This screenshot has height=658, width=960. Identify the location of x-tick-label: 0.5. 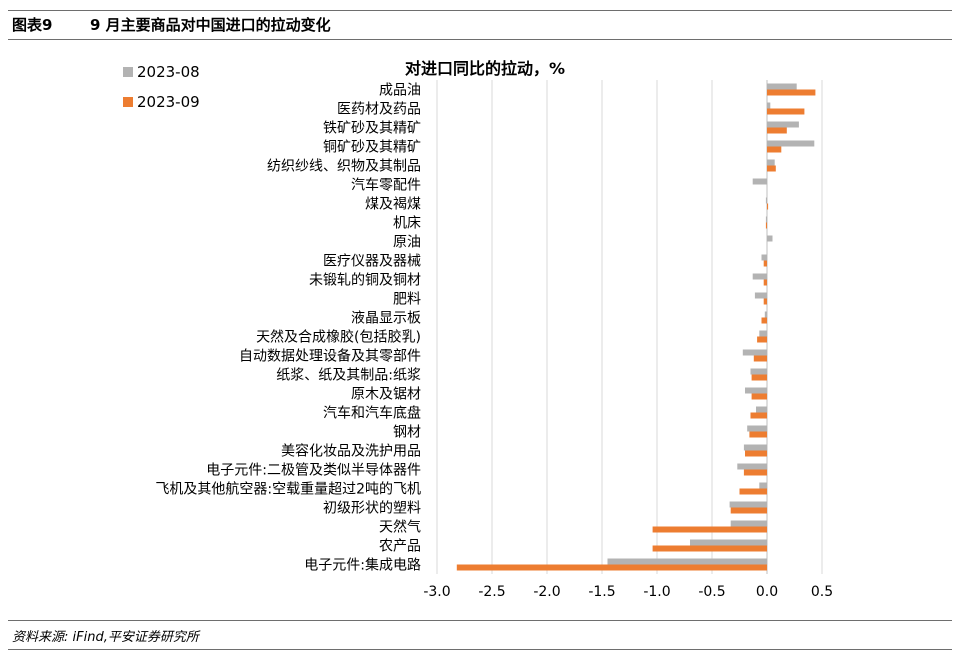
(822, 592).